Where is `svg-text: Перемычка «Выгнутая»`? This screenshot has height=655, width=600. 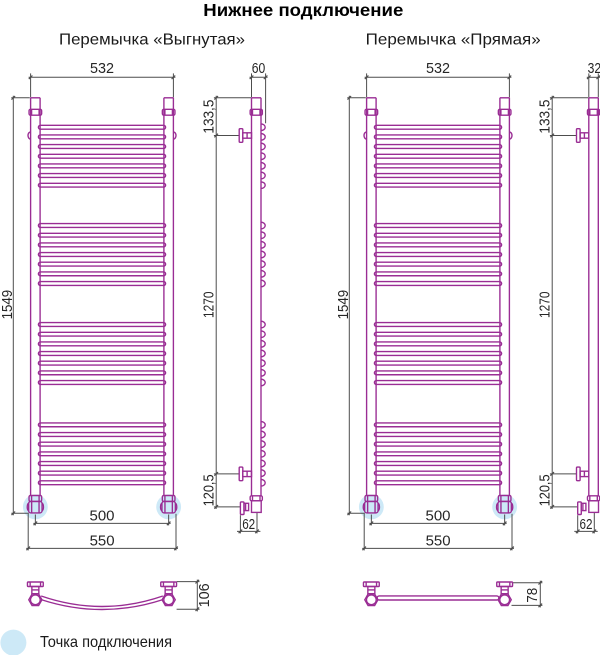 svg-text: Перемычка «Выгнутая» is located at coordinates (152, 40).